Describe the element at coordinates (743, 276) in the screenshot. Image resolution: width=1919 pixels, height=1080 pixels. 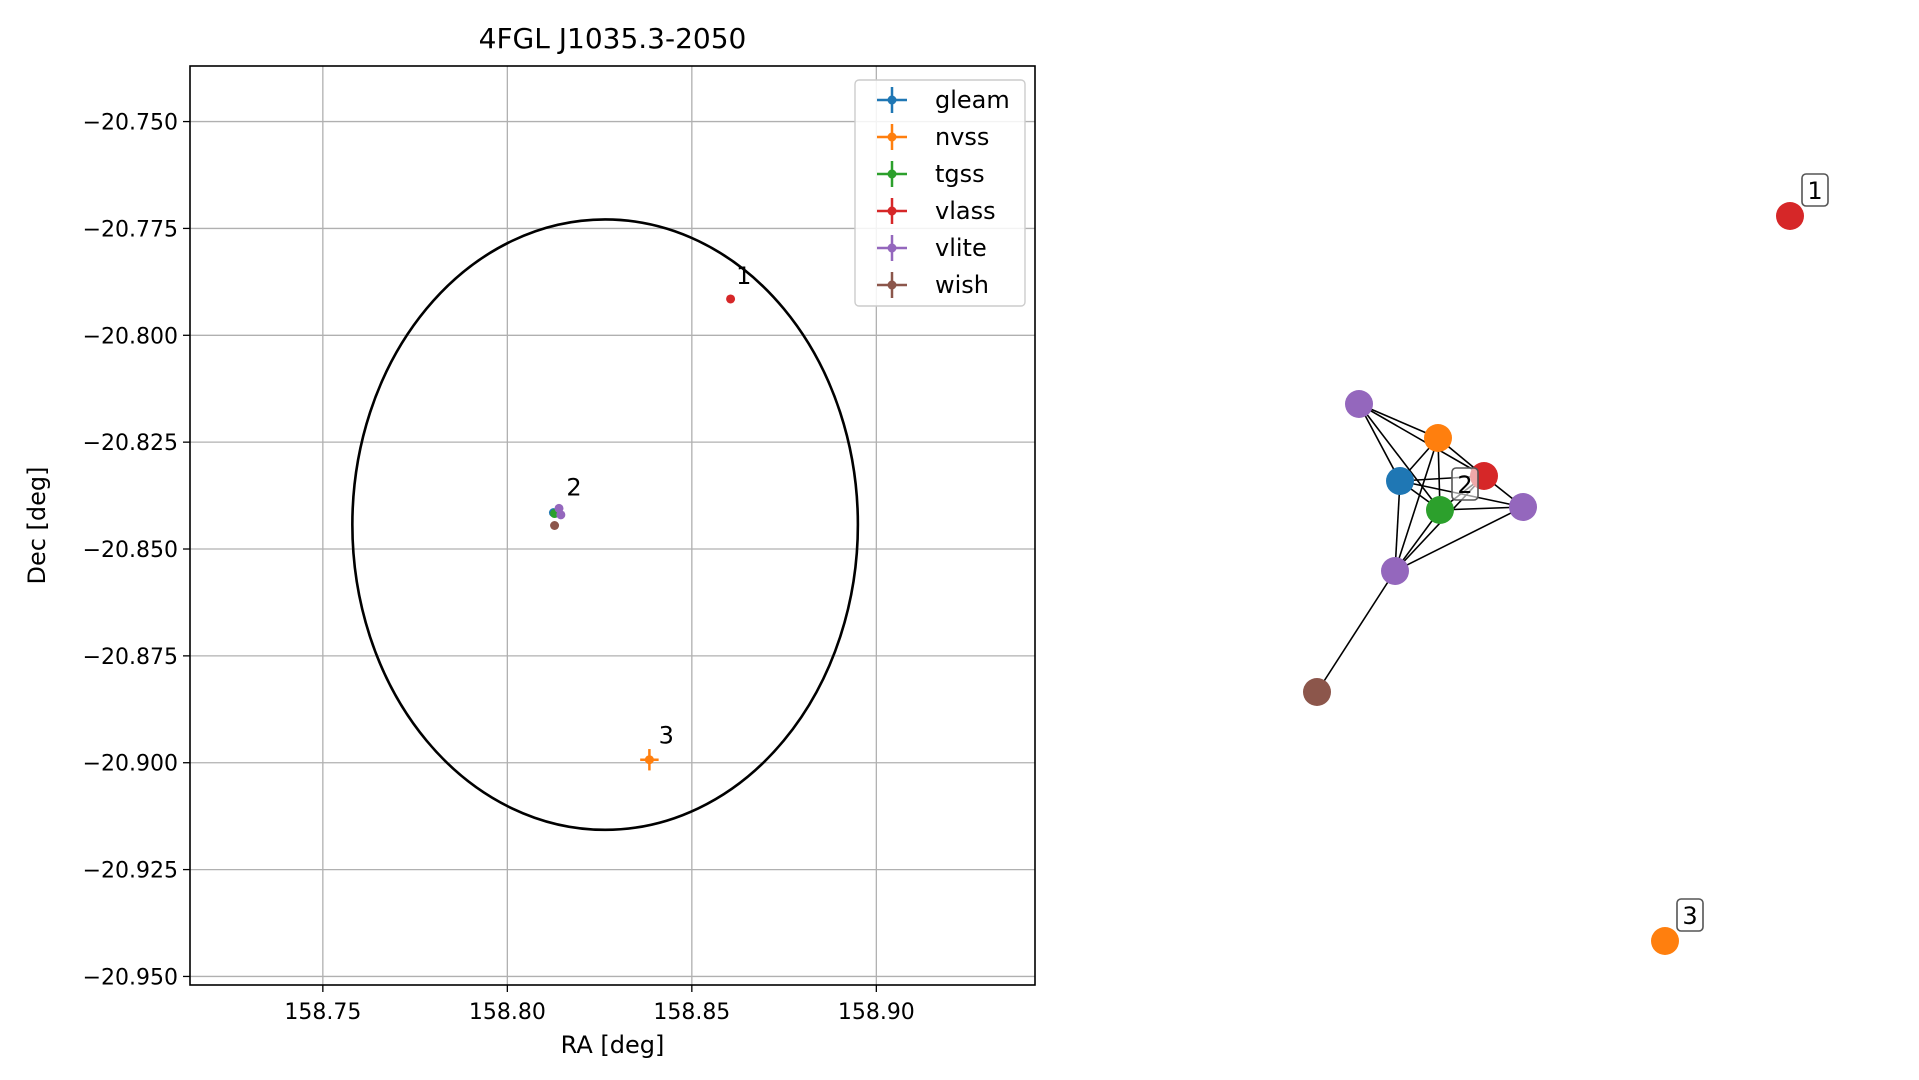
I see `point-annotation: 1` at that location.